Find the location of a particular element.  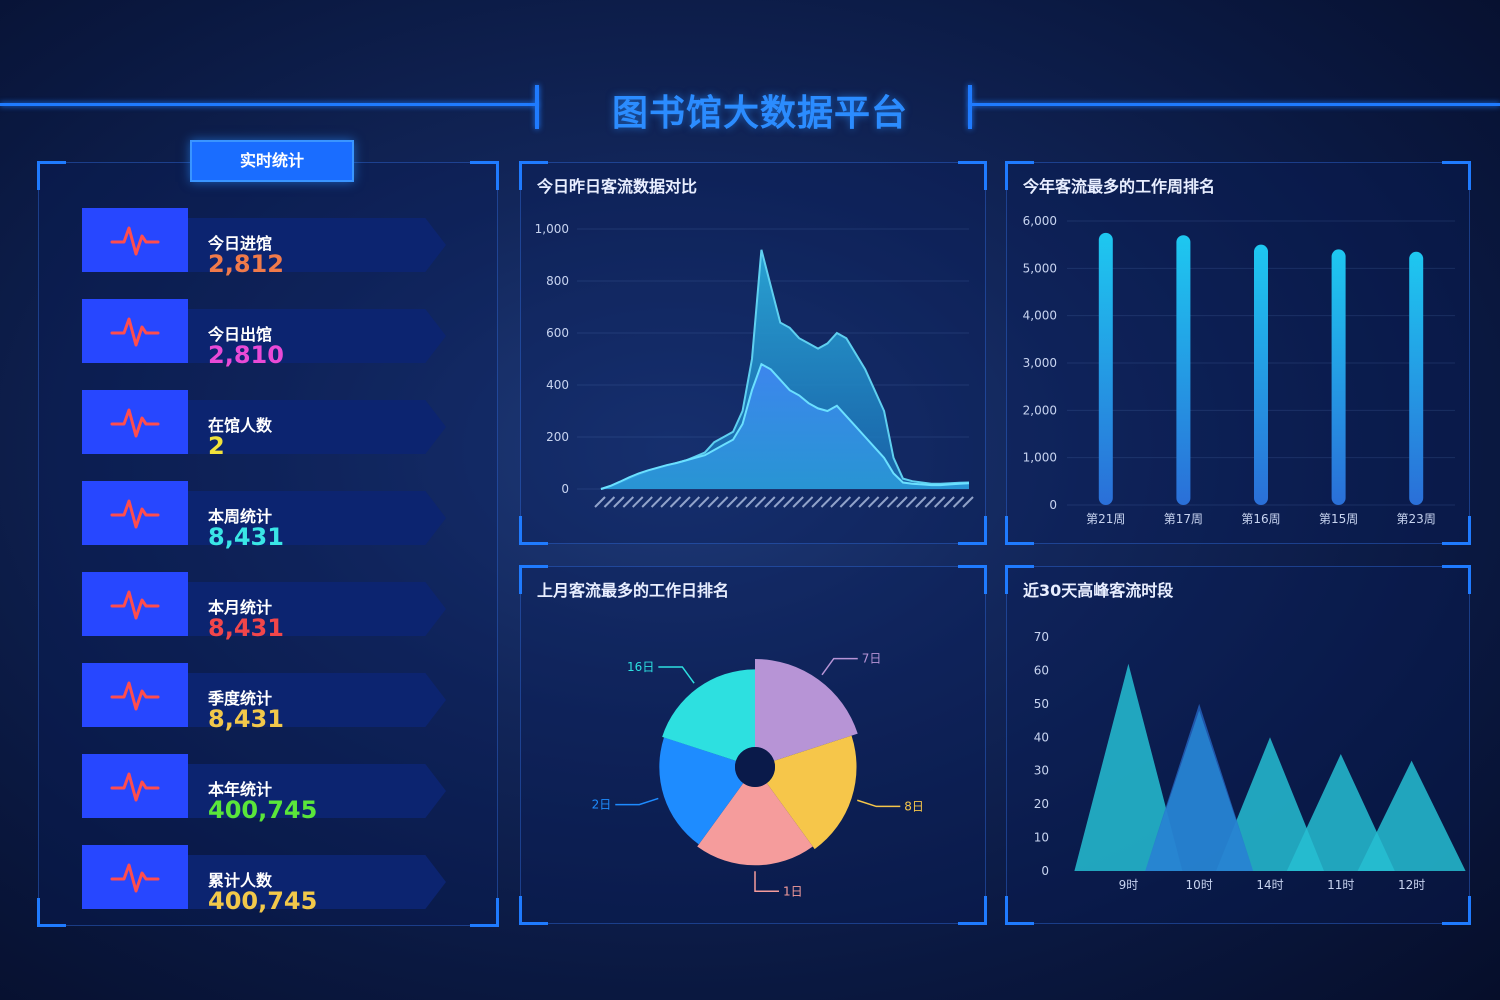

stat-row: 今日出馆 2,810 is located at coordinates (265, 334).